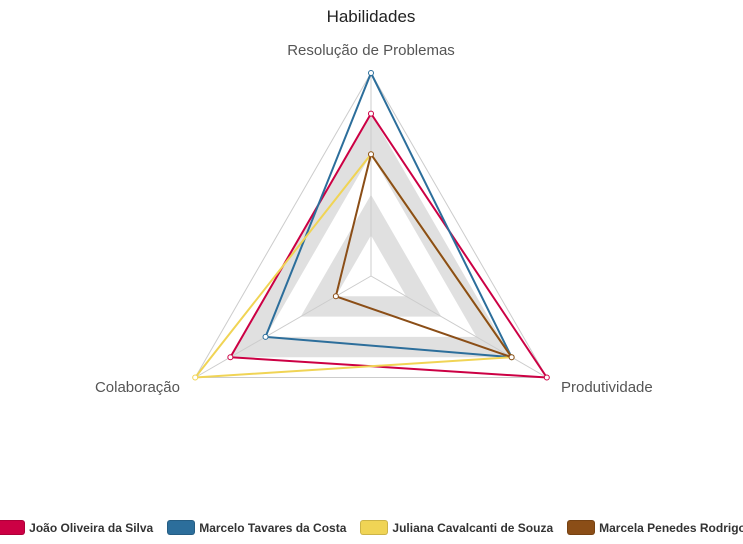 Image resolution: width=743 pixels, height=544 pixels. I want to click on legend-label-0: João Oliveira da Silva, so click(91, 527).